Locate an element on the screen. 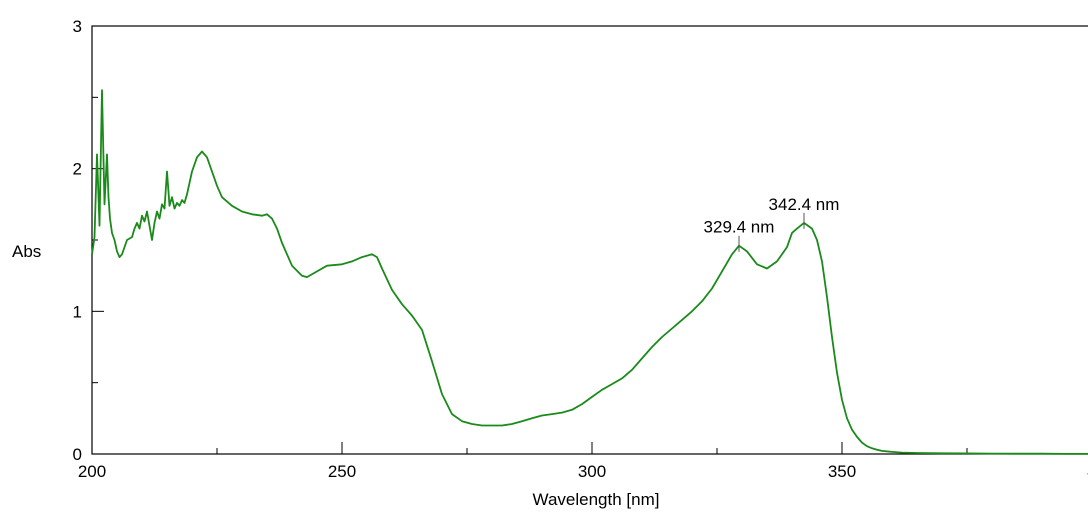 The height and width of the screenshot is (514, 1088). y-tick-label: 2 is located at coordinates (77, 169).